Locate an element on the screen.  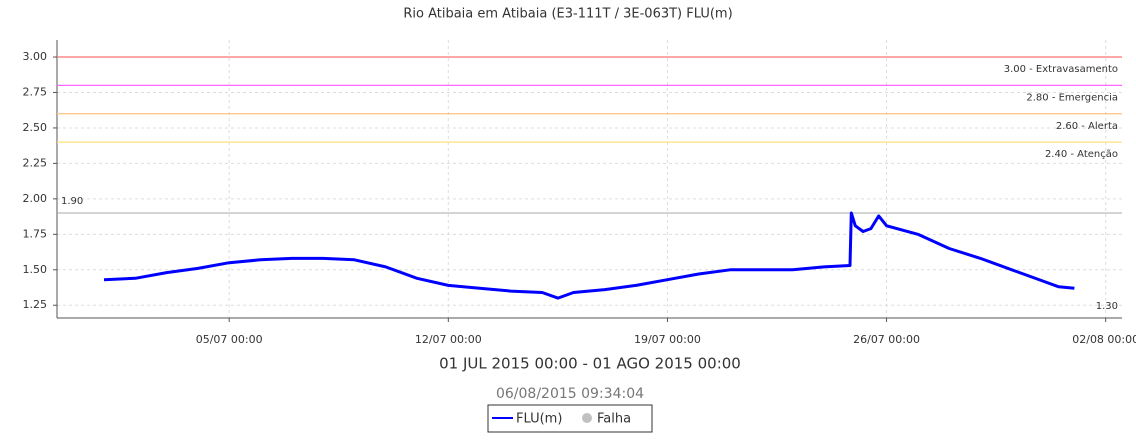
threshold-label: 2.40 - Atenção is located at coordinates (1081, 154).